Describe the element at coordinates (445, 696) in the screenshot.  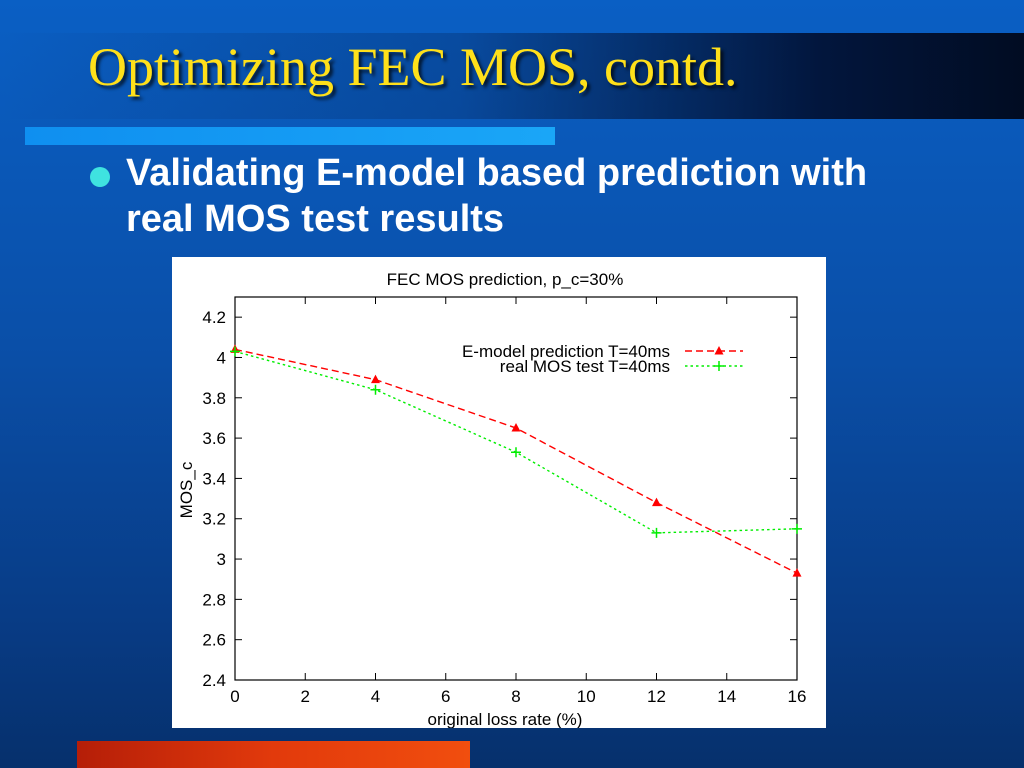
I see `x-tick-label: 6` at that location.